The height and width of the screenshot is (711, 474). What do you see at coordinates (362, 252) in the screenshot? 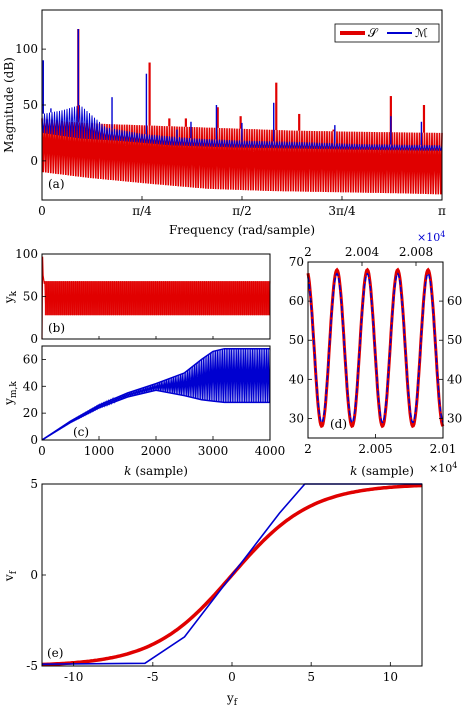
I see `x-tick-top-label: 2.004` at bounding box center [362, 252].